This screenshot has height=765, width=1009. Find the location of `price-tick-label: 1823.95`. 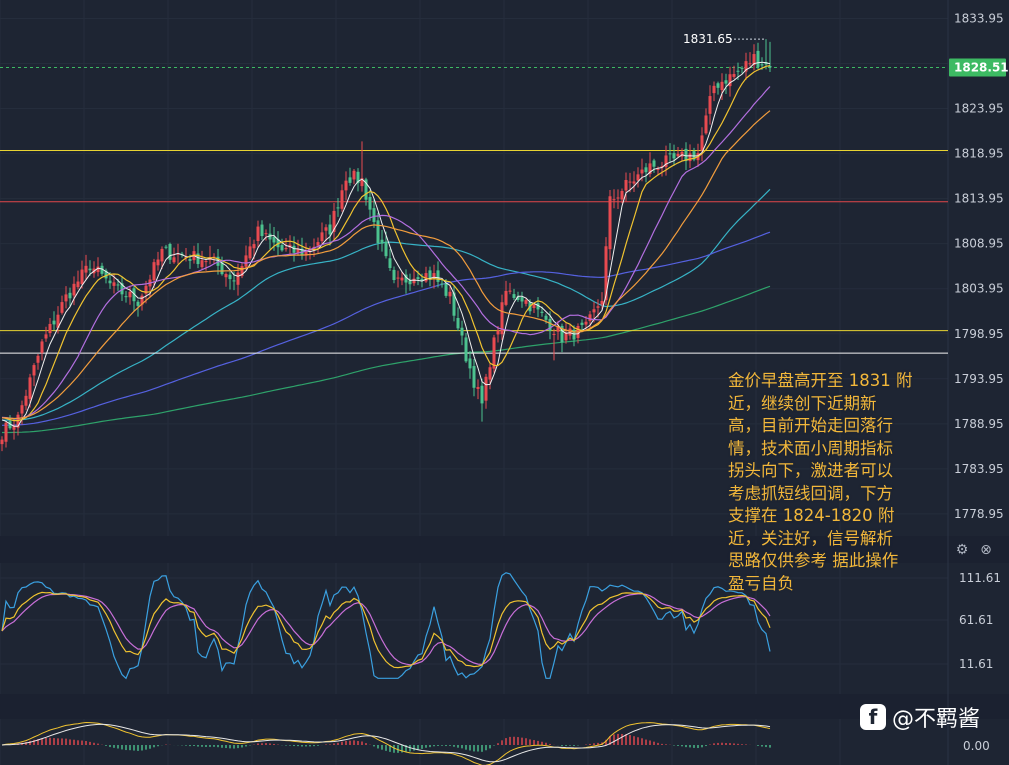

price-tick-label: 1823.95 is located at coordinates (979, 109).